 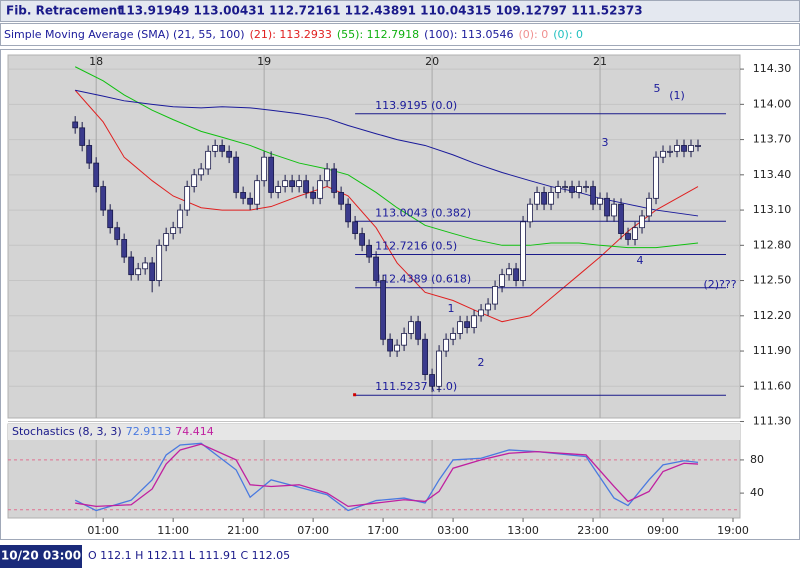 What do you see at coordinates (243, 530) in the screenshot?
I see `x-tick-label: 21:00` at bounding box center [243, 530].